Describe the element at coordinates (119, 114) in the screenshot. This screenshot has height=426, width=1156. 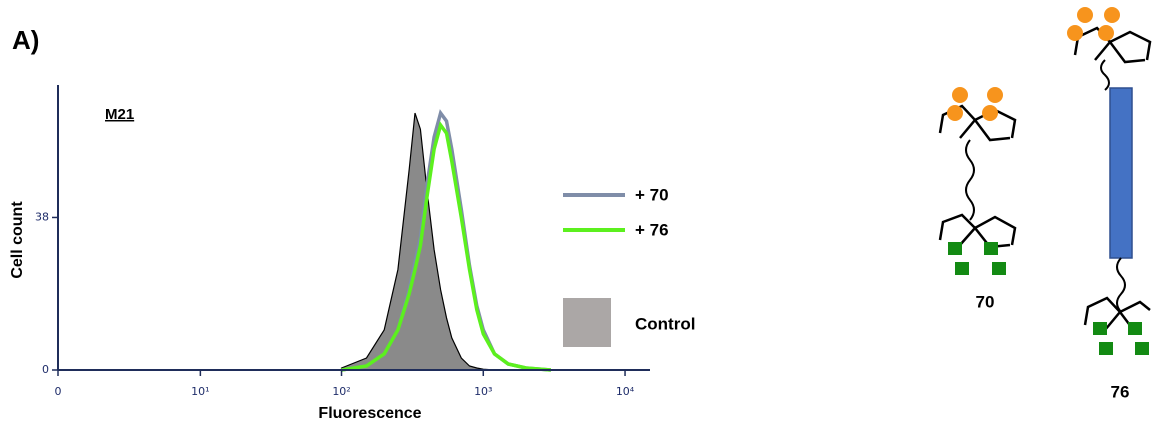
I see `annotation: M21` at that location.